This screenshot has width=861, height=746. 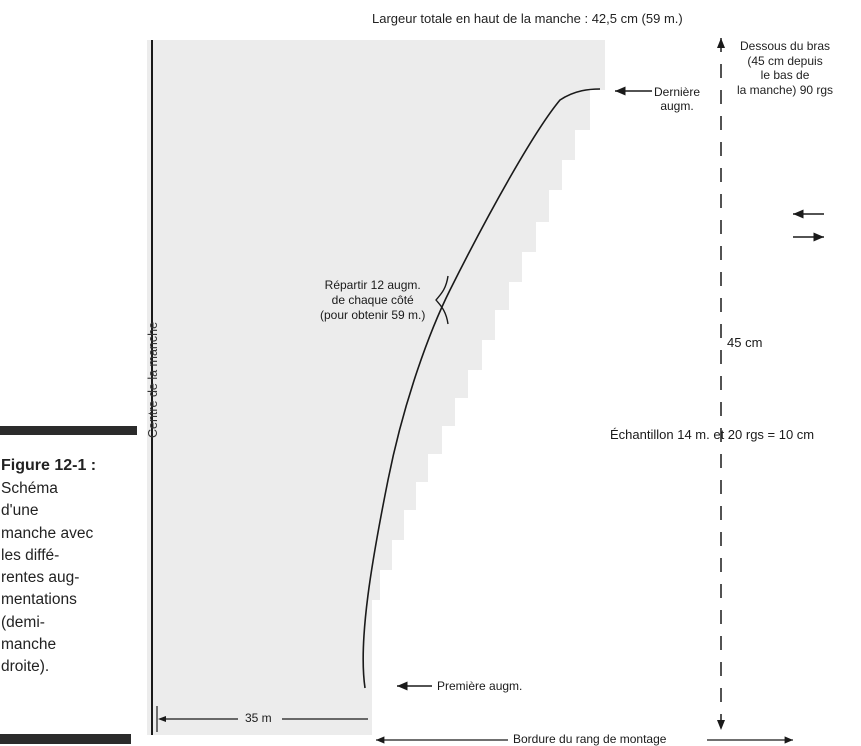 I want to click on gauge-label: Échantillon 14 m. et 20 rgs = 10 cm, so click(x=712, y=434).